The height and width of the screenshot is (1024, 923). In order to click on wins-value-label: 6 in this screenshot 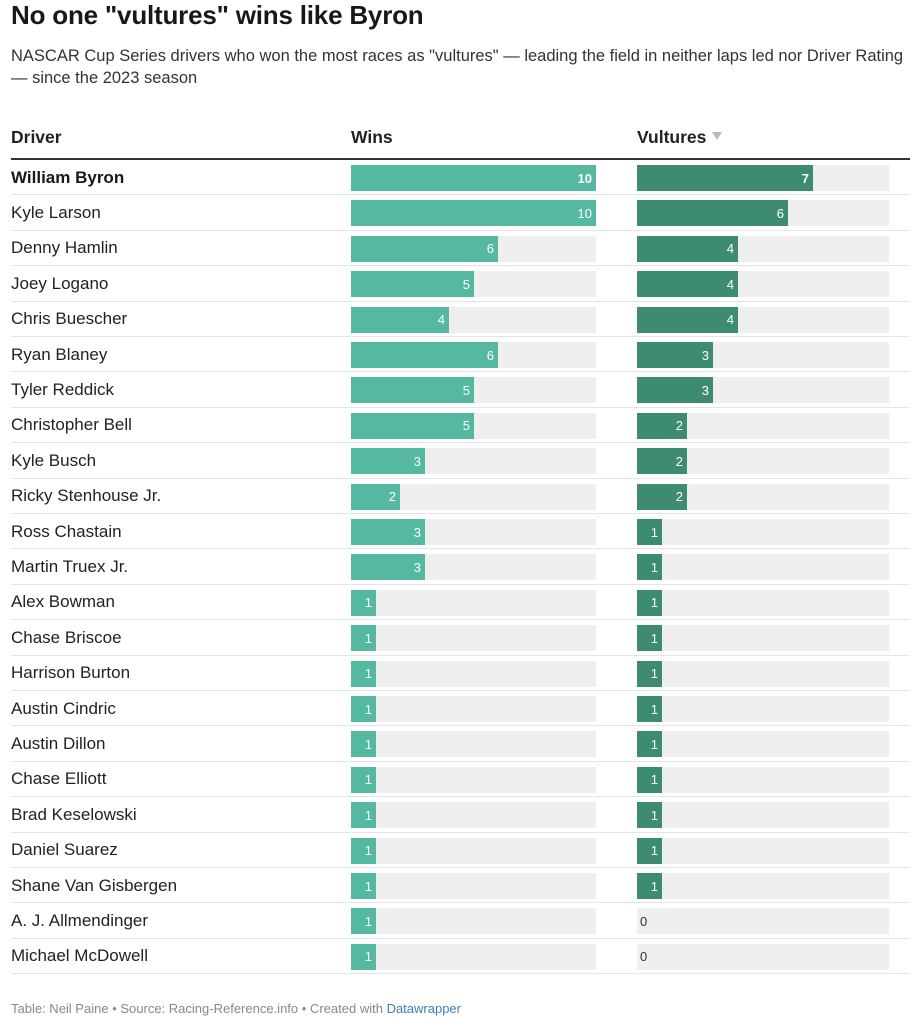, I will do `click(490, 249)`.